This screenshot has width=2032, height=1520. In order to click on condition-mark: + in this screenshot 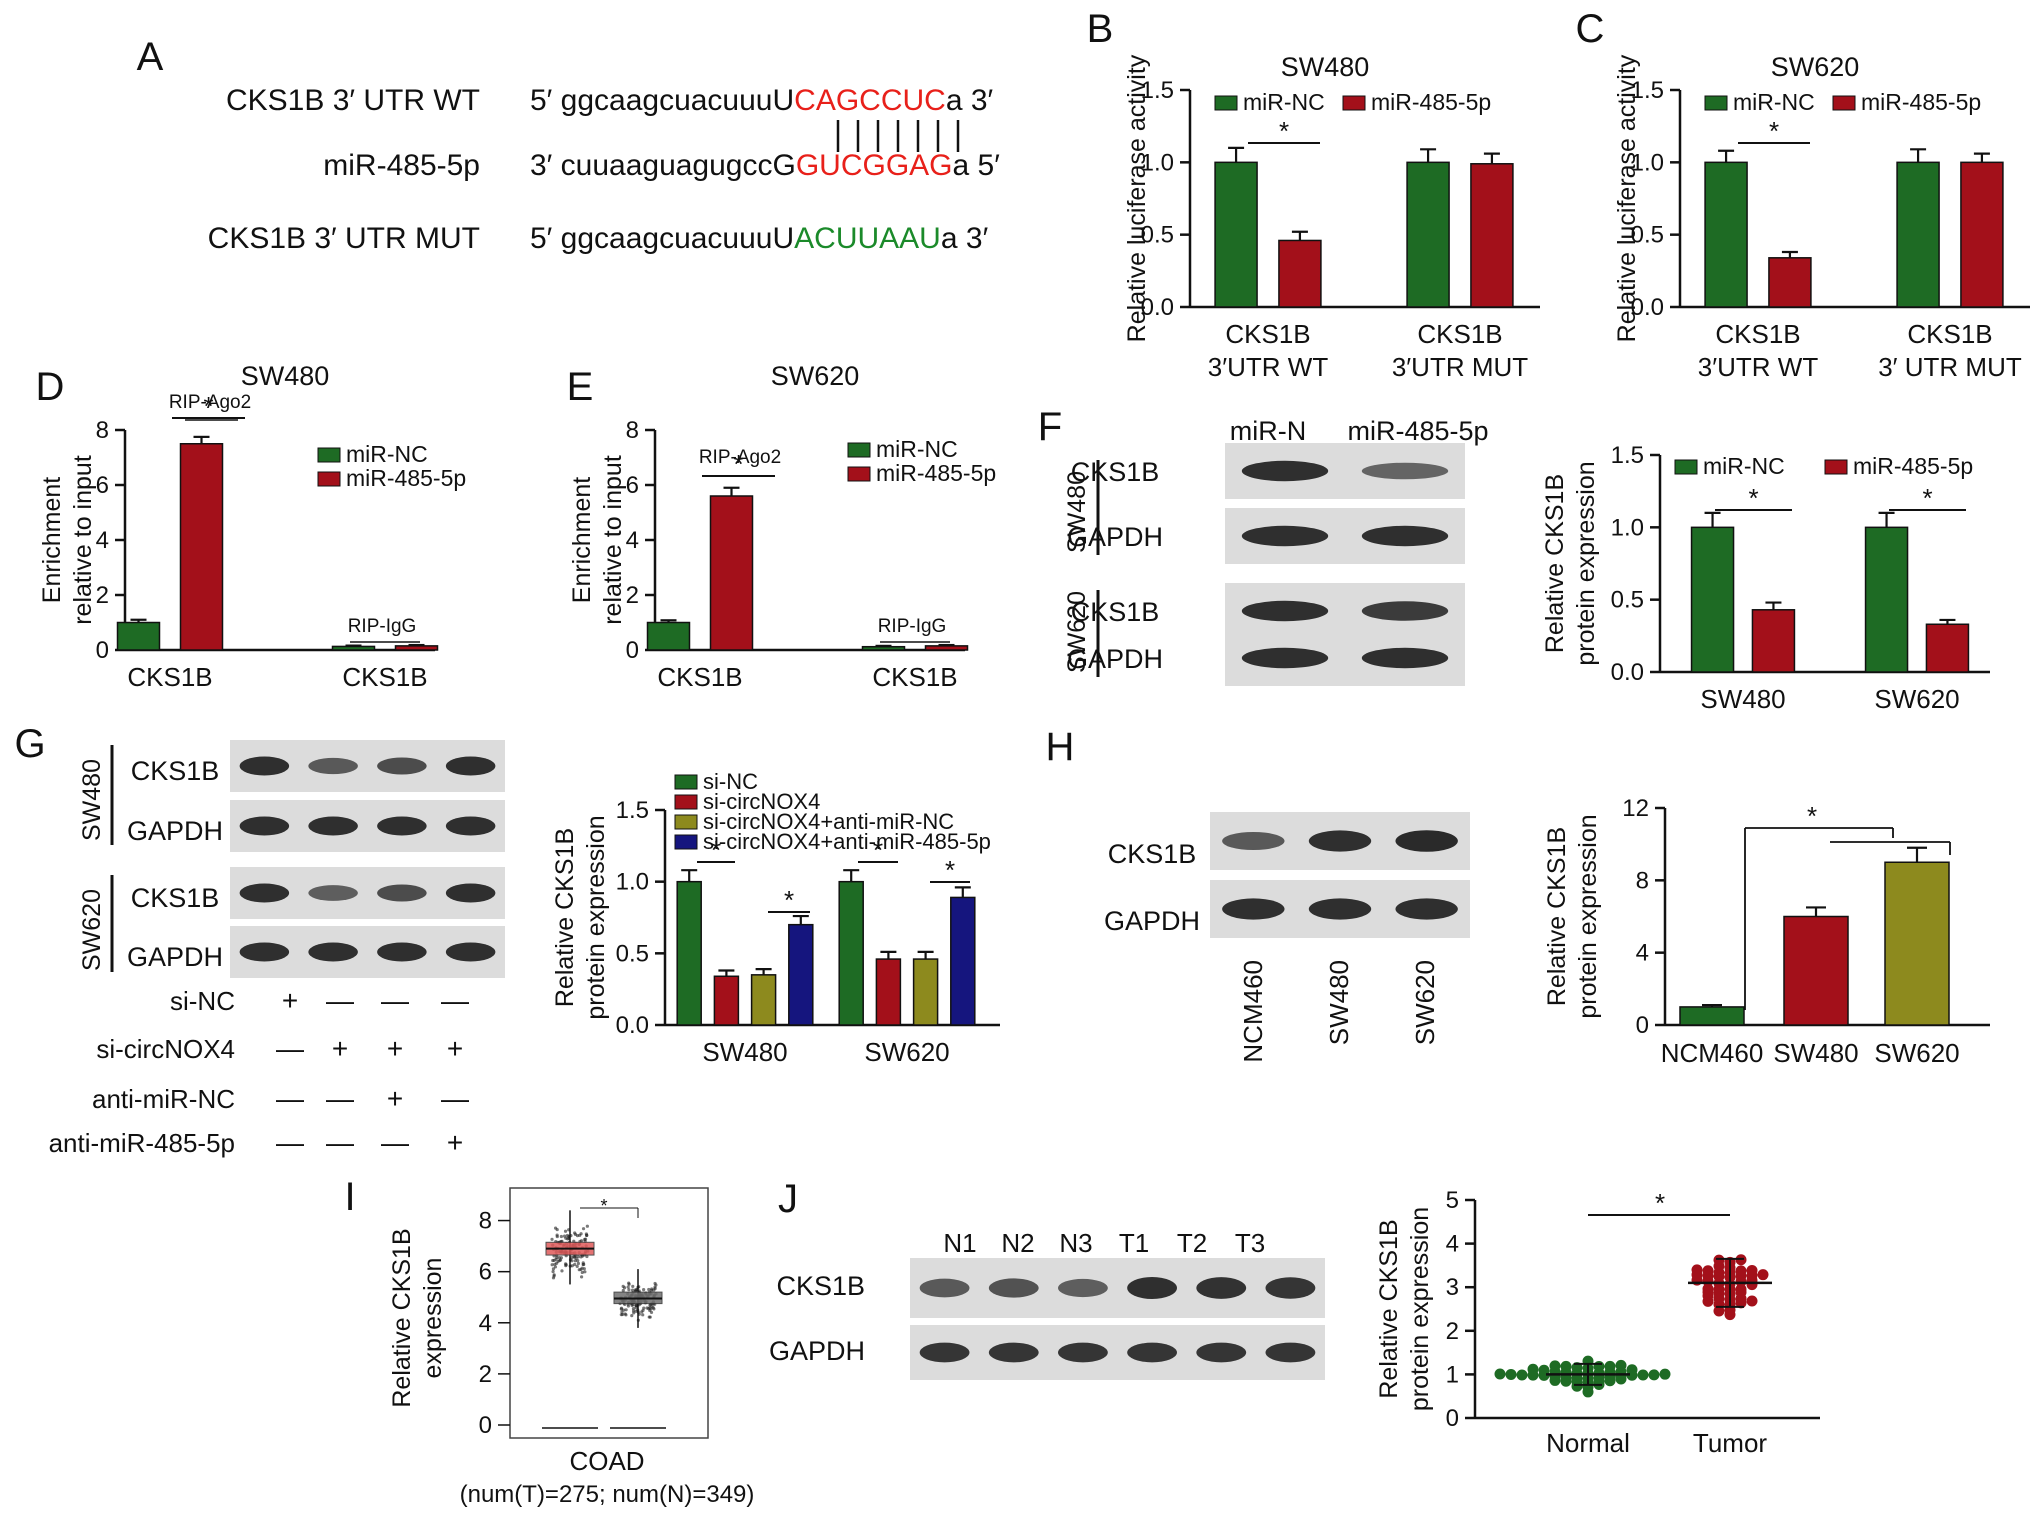, I will do `click(455, 1142)`.